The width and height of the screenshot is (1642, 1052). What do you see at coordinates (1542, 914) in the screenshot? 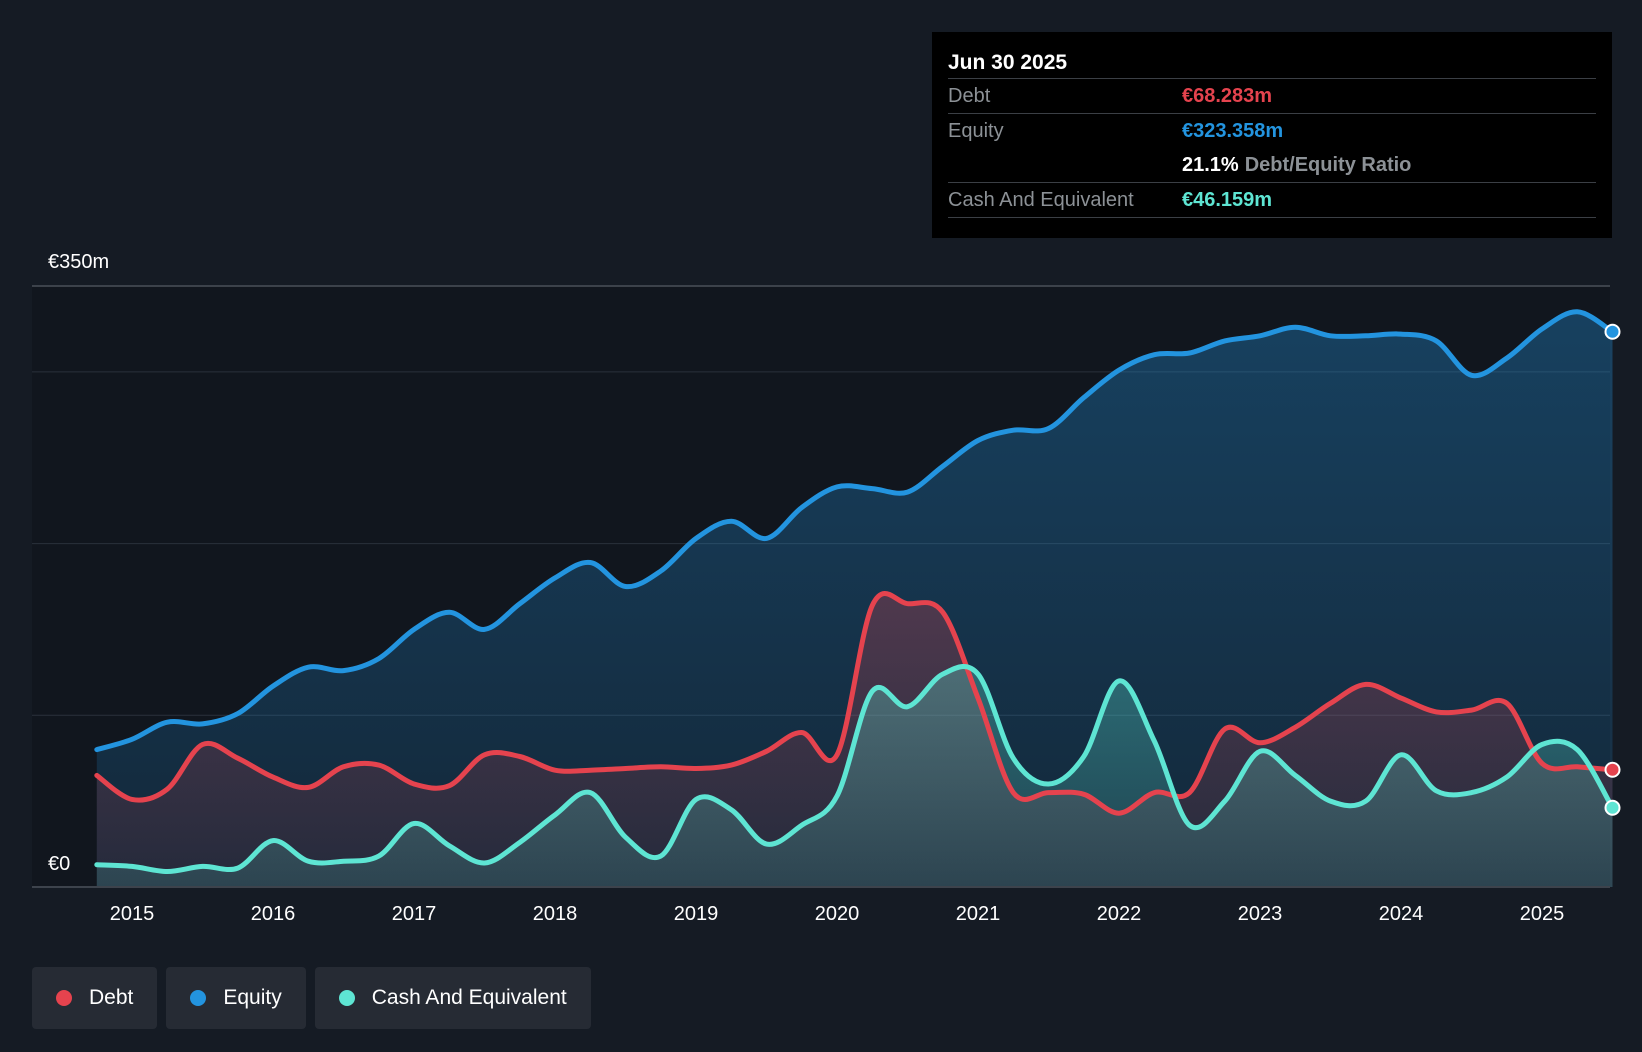
I see `x-tick-label: 2025` at bounding box center [1542, 914].